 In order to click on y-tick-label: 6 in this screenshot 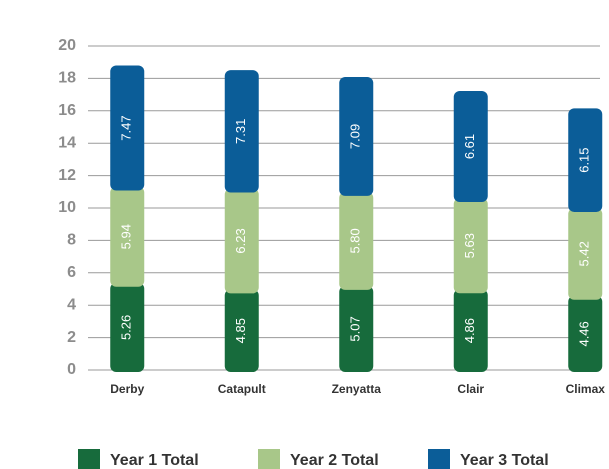, I will do `click(71, 272)`.